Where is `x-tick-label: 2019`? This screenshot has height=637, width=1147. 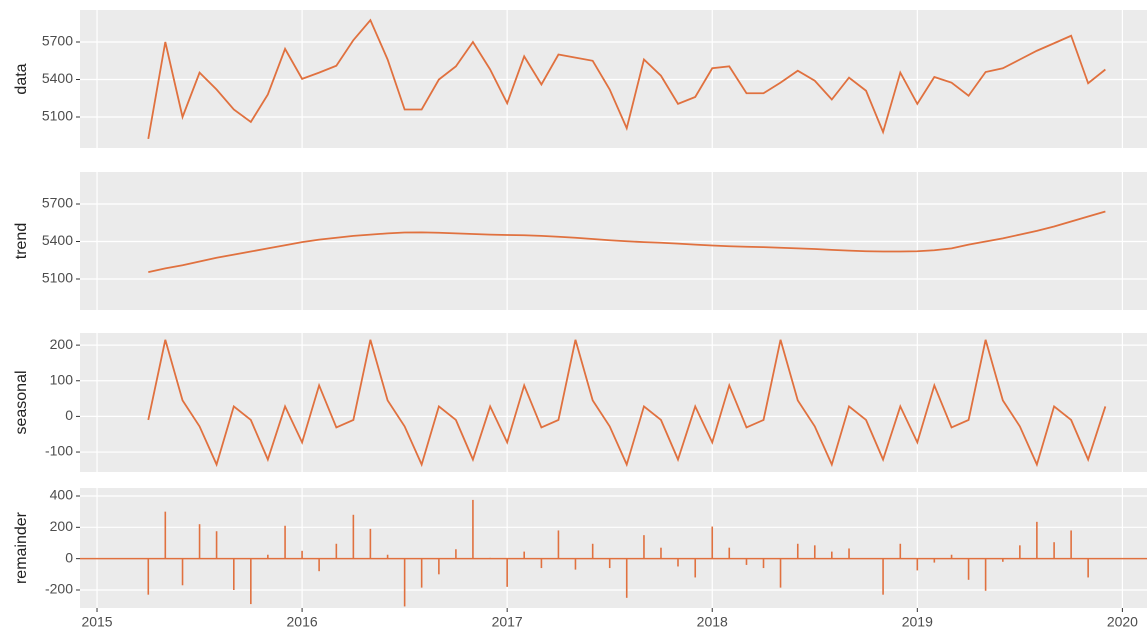
x-tick-label: 2019 is located at coordinates (917, 622).